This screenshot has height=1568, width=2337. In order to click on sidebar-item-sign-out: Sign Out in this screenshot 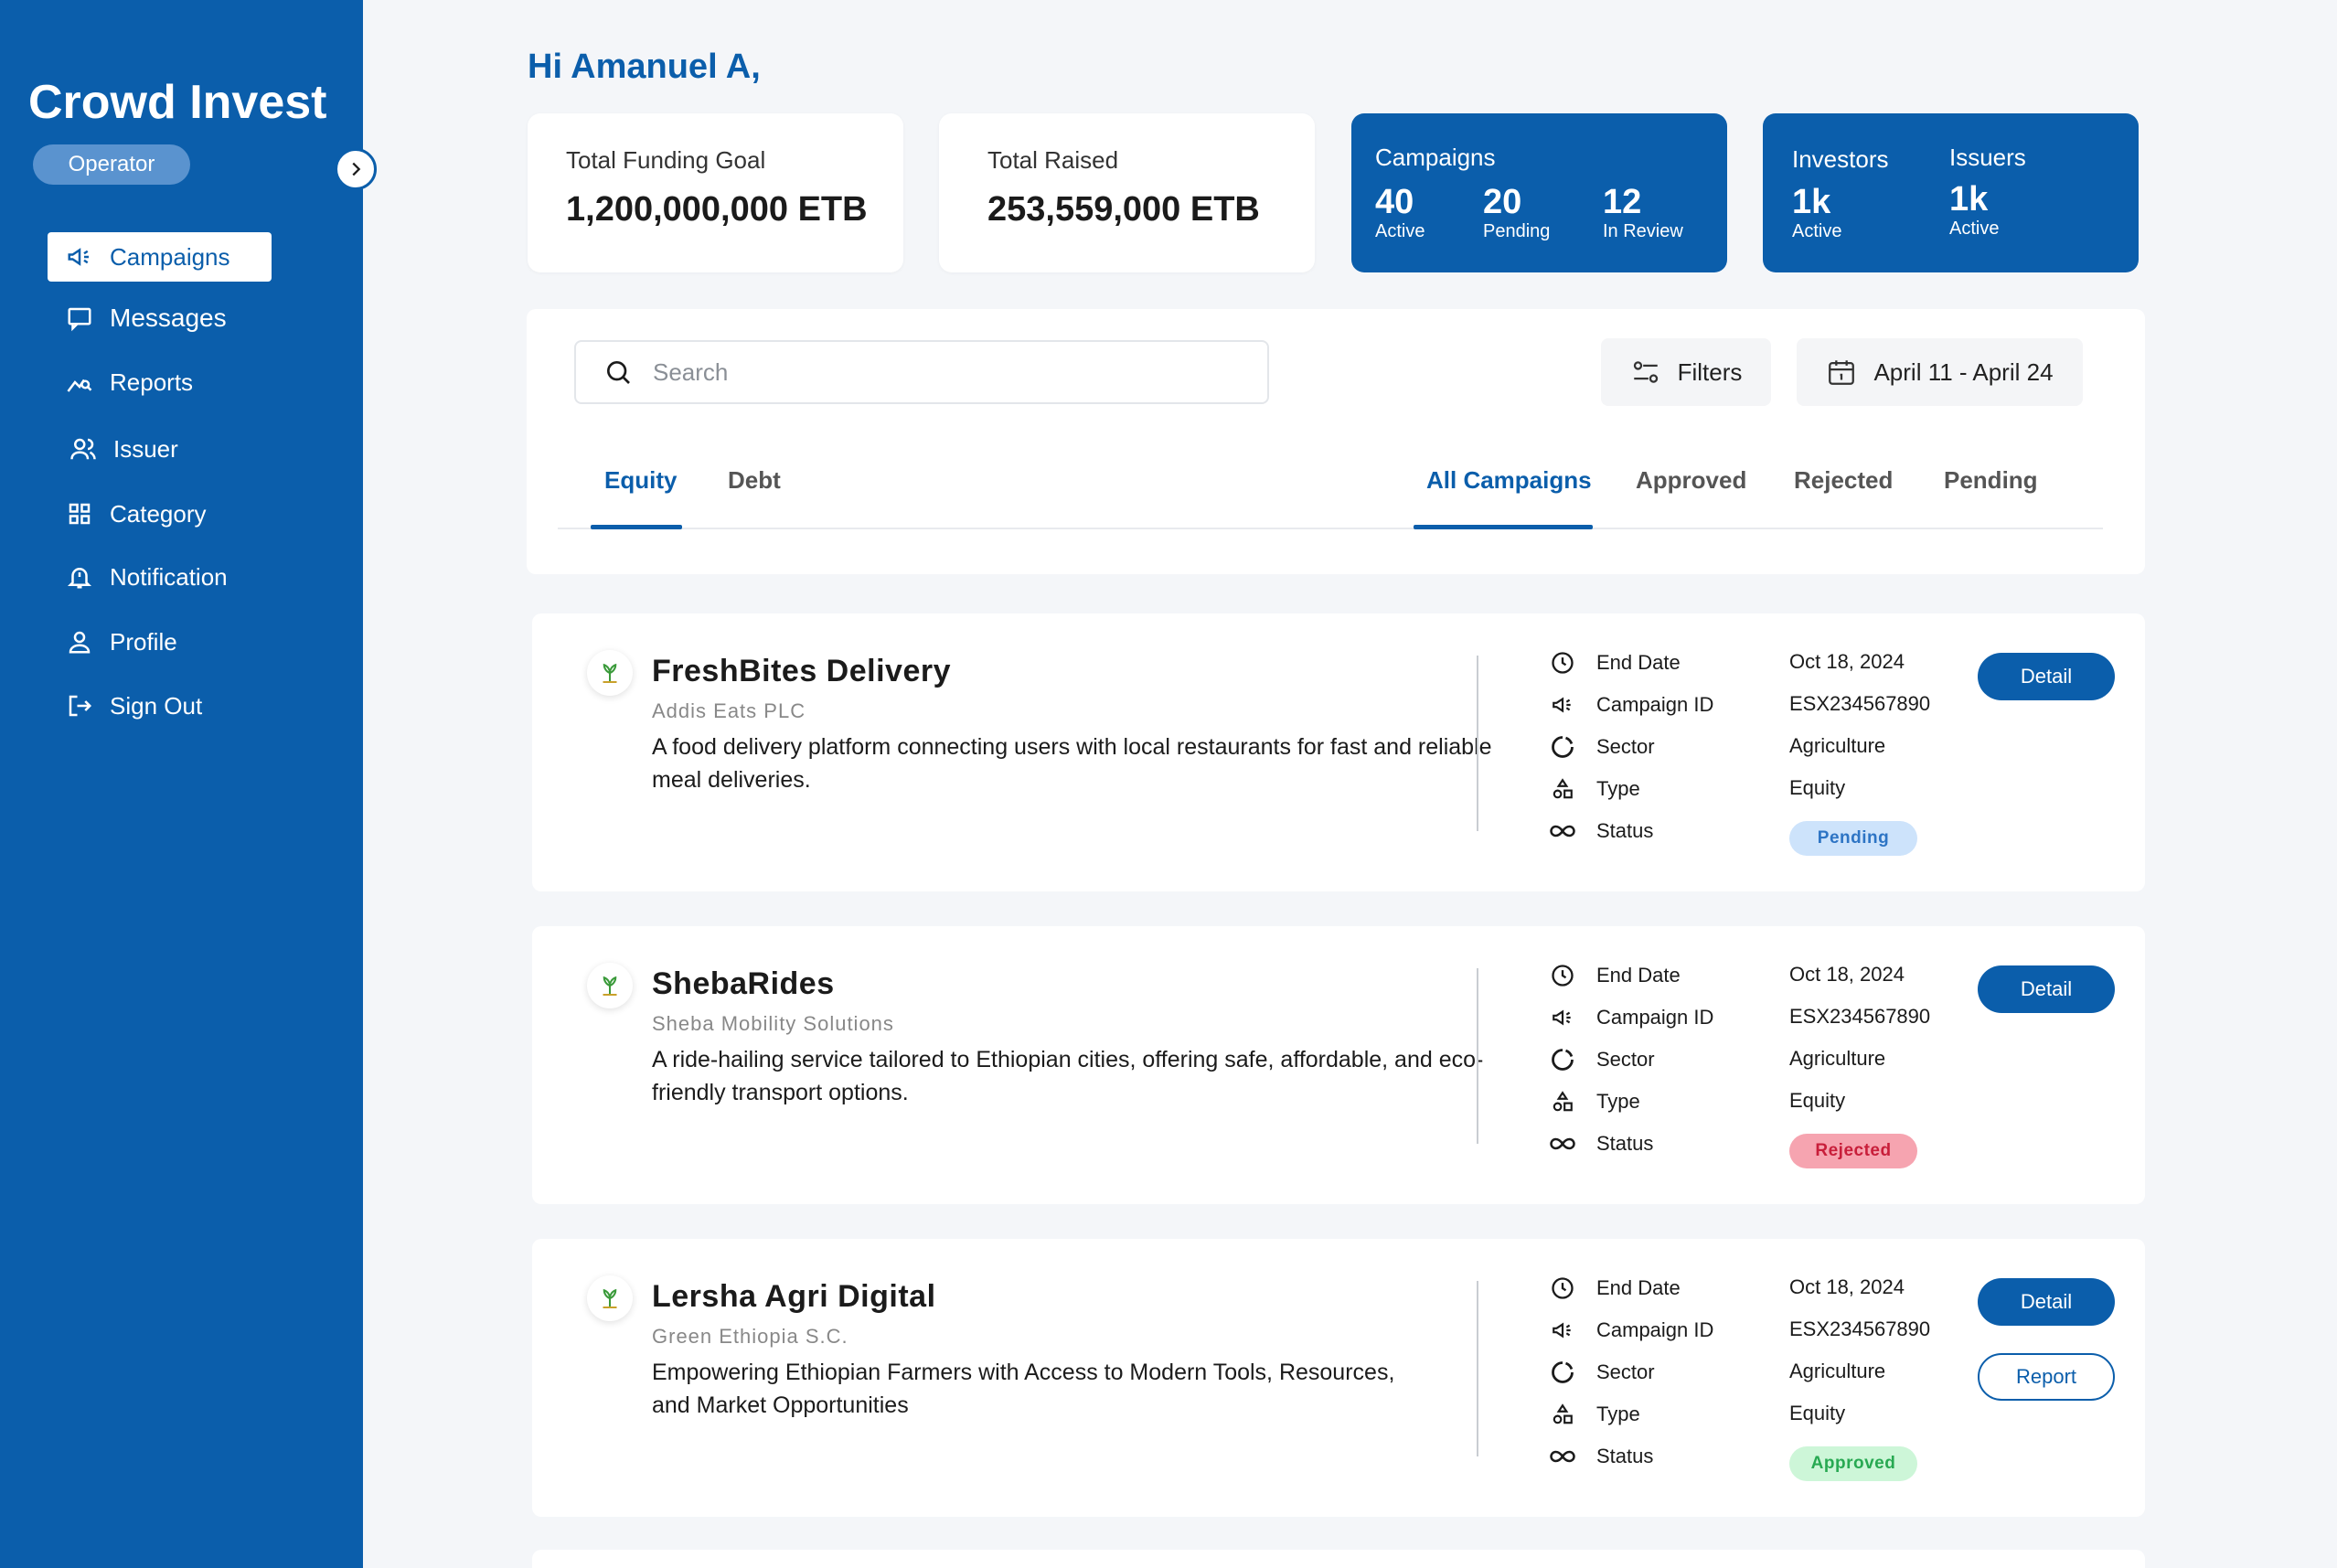, I will do `click(160, 706)`.